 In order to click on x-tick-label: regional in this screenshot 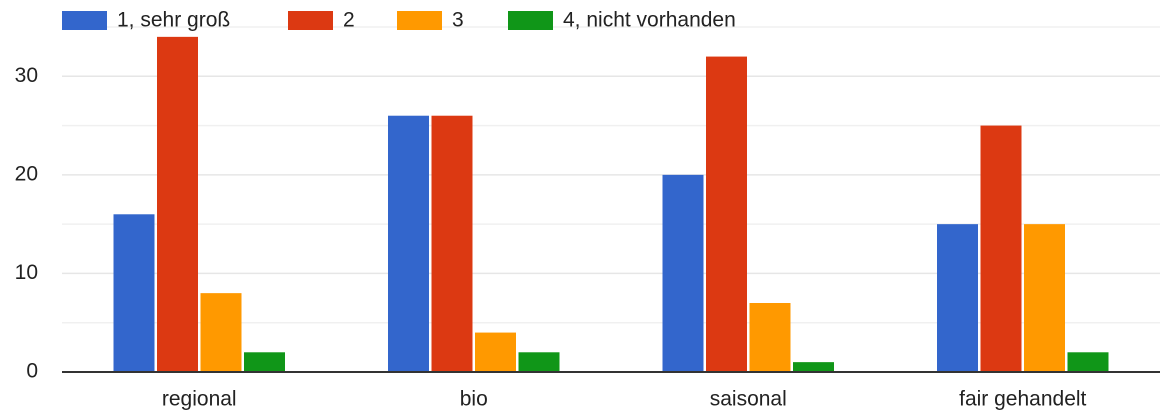, I will do `click(199, 399)`.